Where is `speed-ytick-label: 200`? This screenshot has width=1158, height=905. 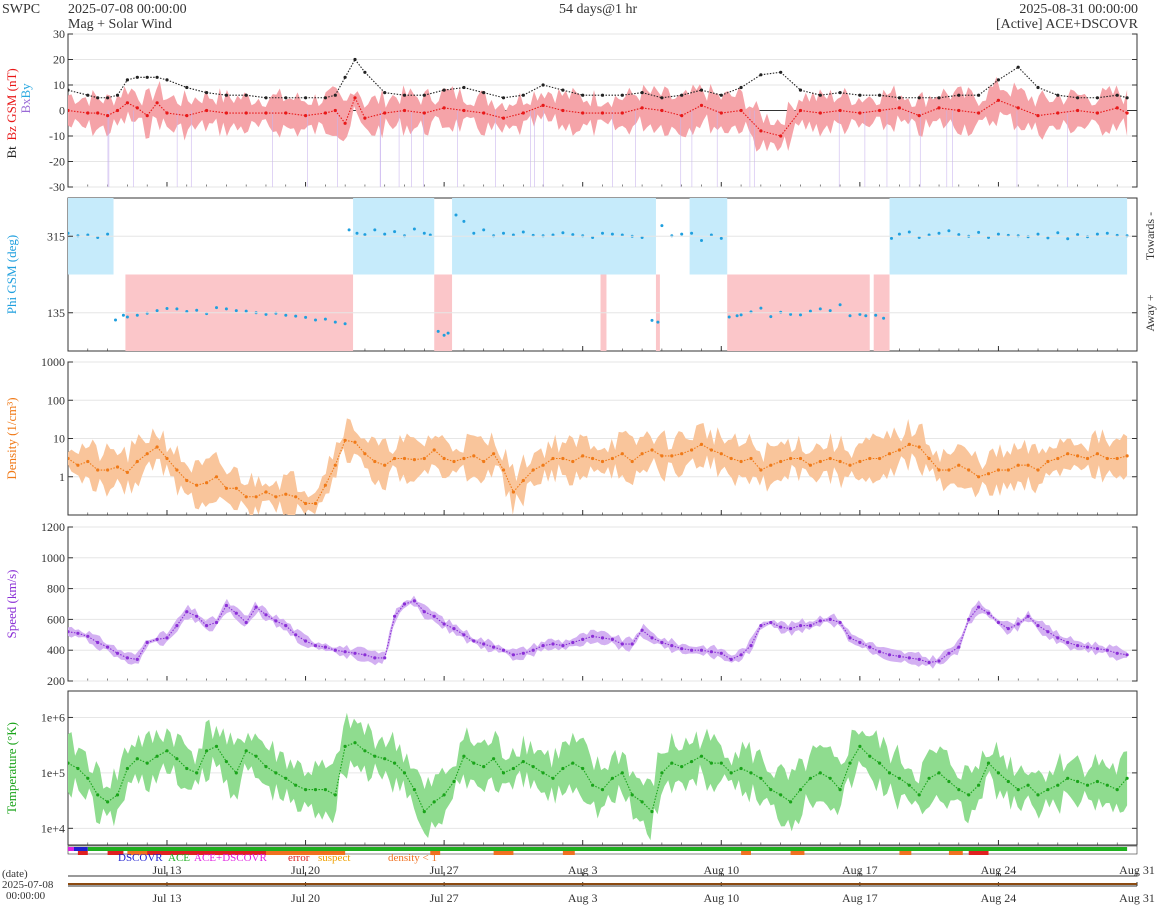 speed-ytick-label: 200 is located at coordinates (56, 681).